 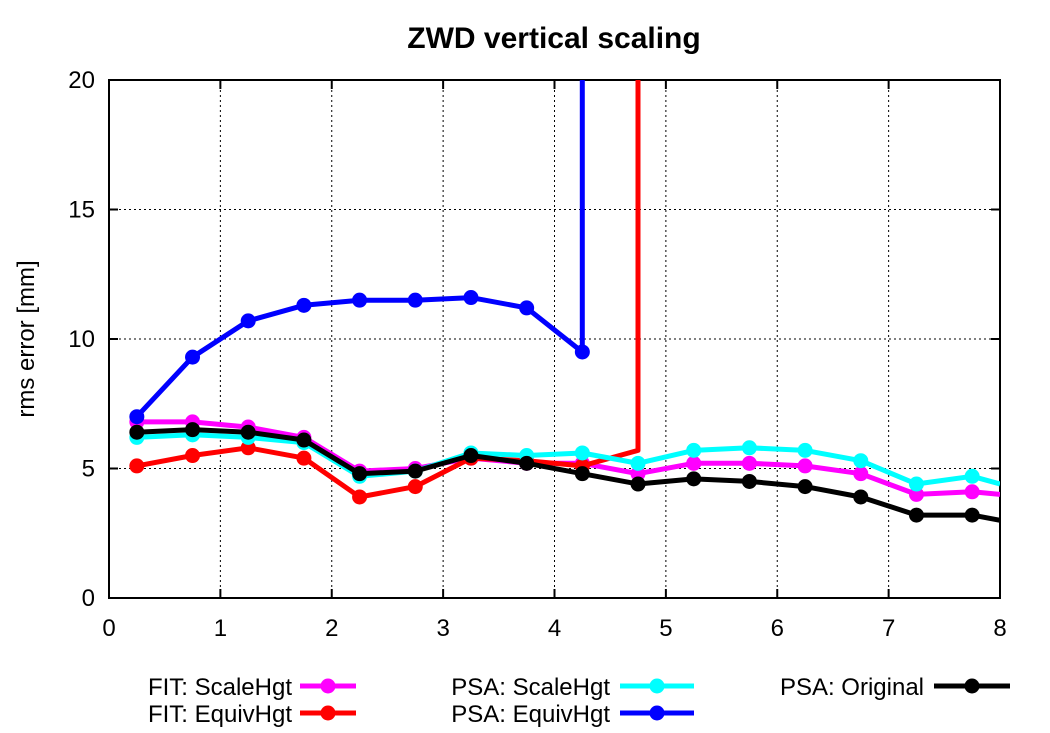 What do you see at coordinates (81, 339) in the screenshot?
I see `y-tick-label: 10` at bounding box center [81, 339].